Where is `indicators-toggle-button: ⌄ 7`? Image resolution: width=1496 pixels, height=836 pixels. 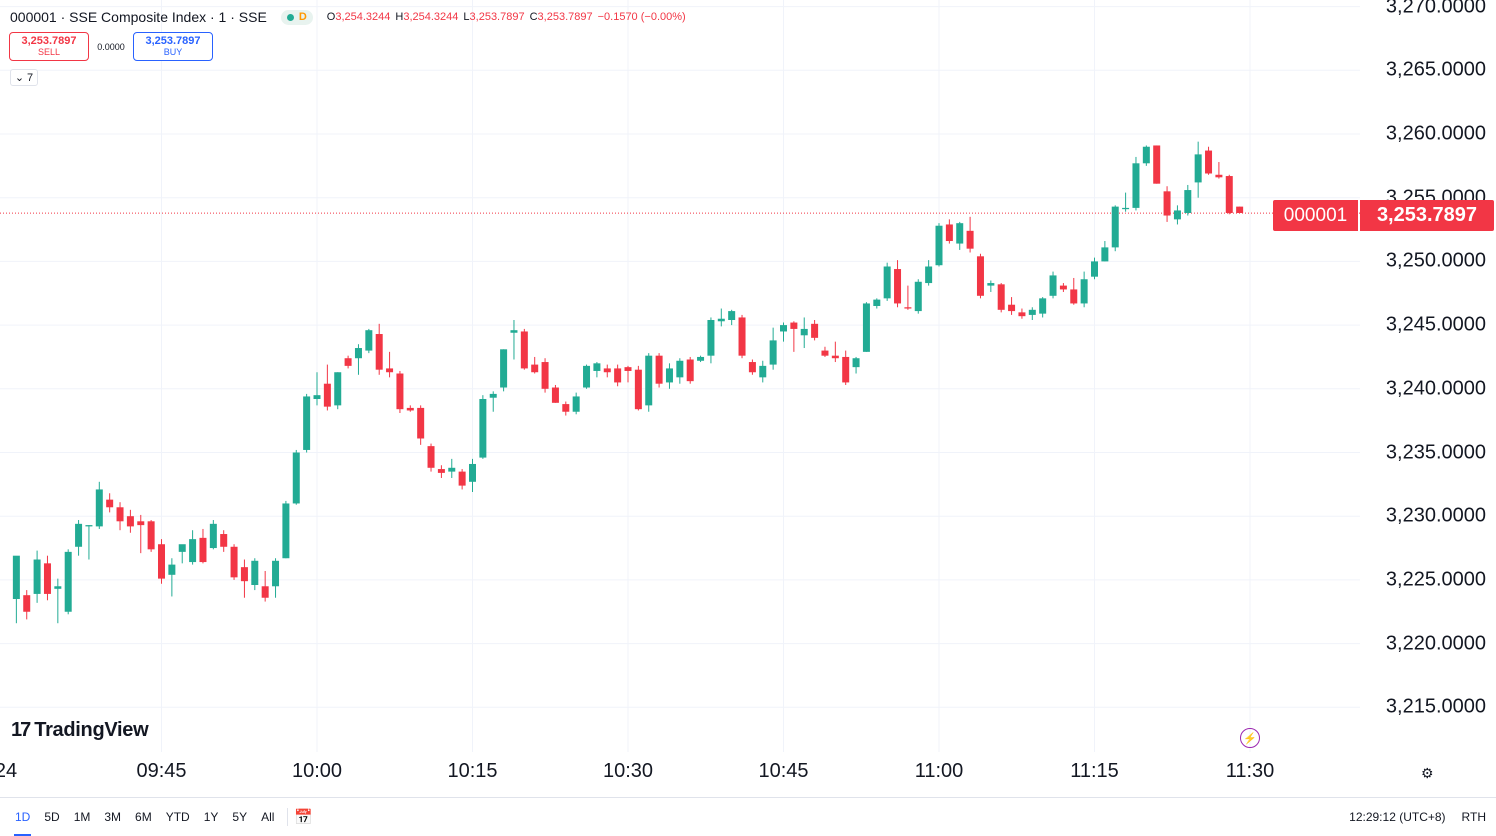
indicators-toggle-button: ⌄ 7 is located at coordinates (24, 77).